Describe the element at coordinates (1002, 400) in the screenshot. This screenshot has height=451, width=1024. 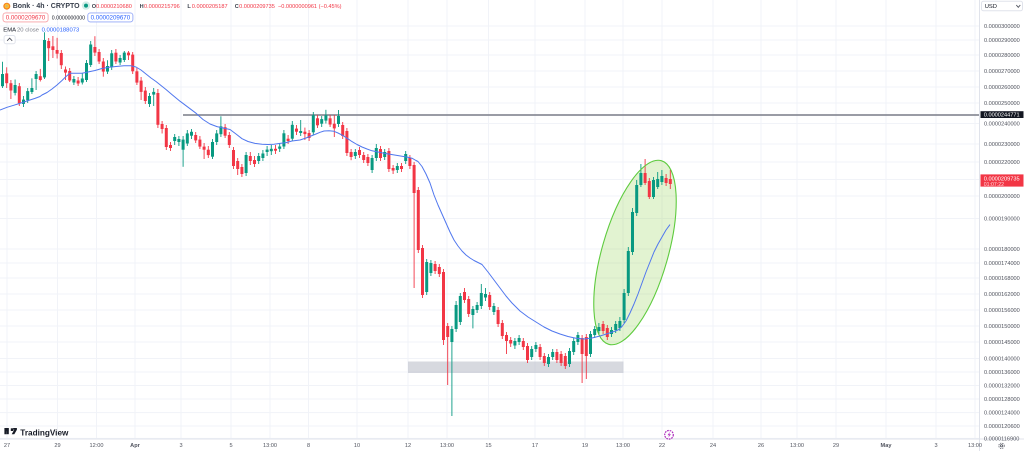
I see `svg-text: 0.0000128000` at that location.